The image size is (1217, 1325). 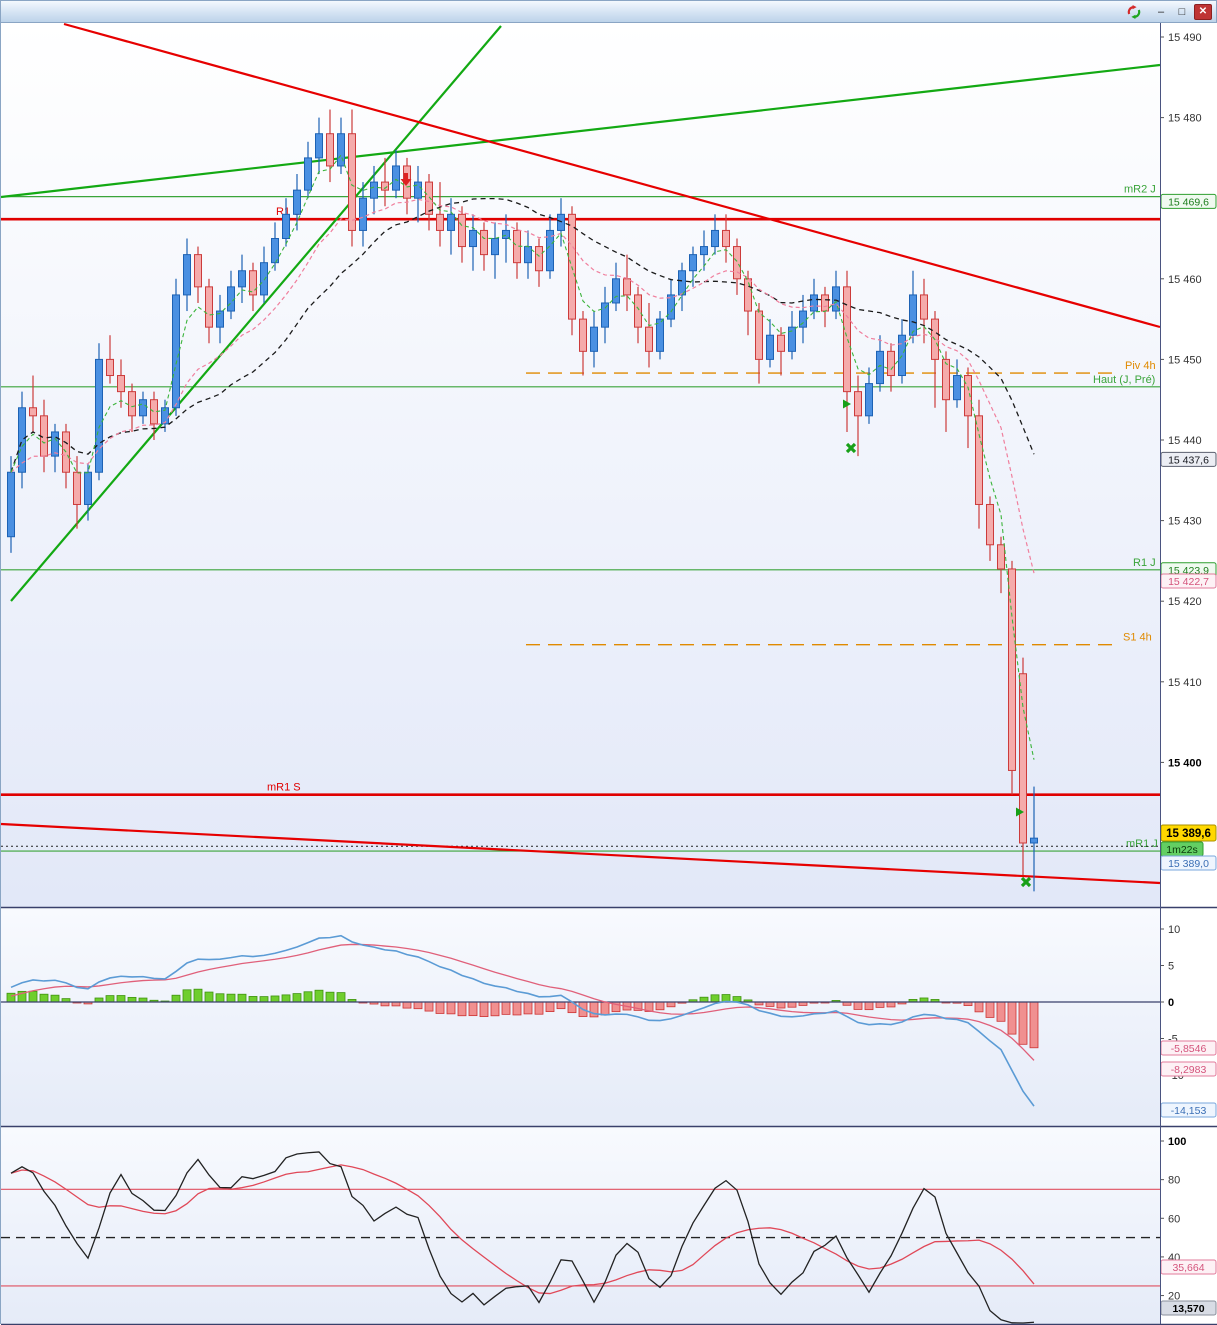 I want to click on price-axis-label: 15 420, so click(x=1185, y=602).